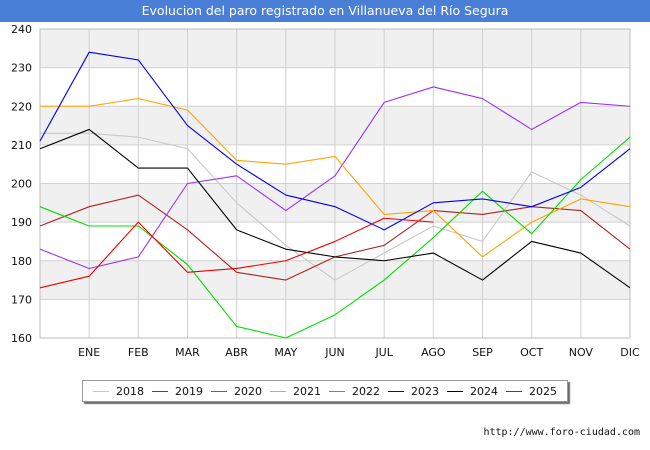 Image resolution: width=650 pixels, height=450 pixels. I want to click on legend-label: 2018, so click(130, 391).